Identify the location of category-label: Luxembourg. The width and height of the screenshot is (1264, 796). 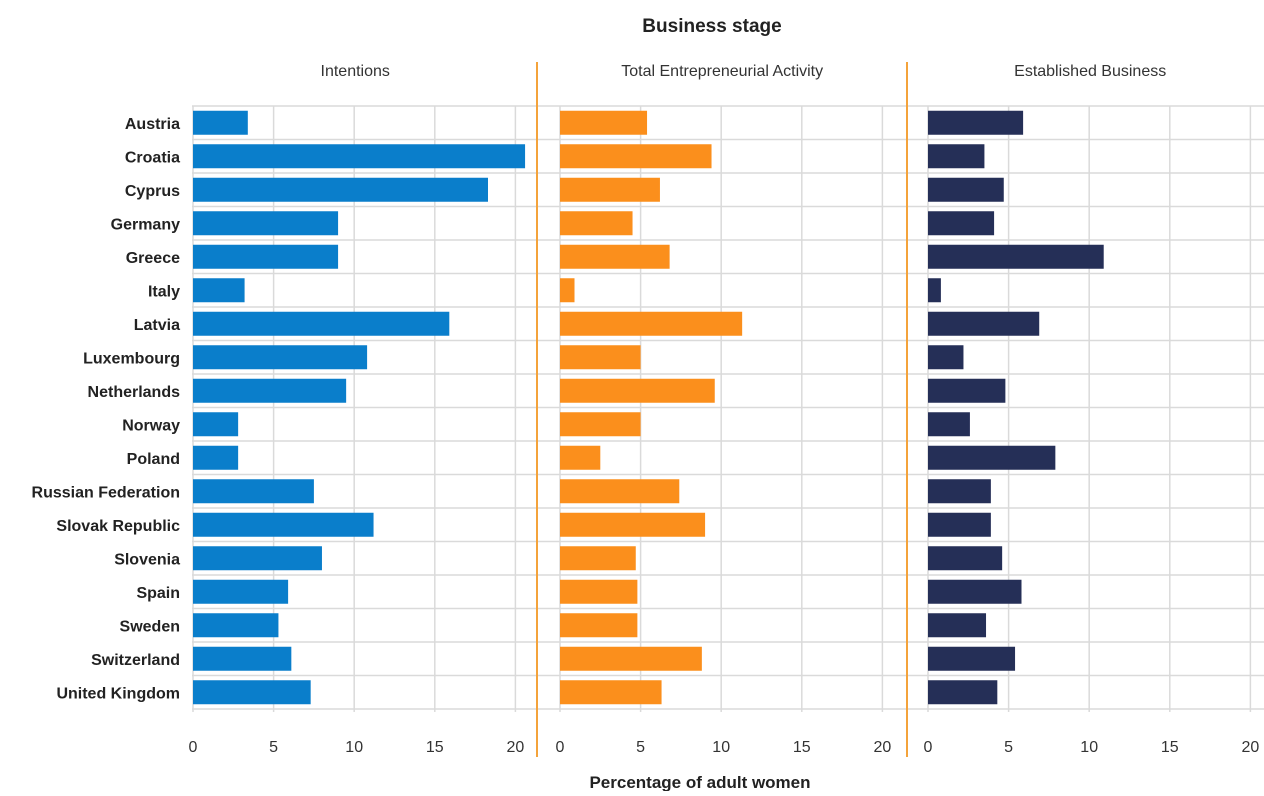
(131, 358).